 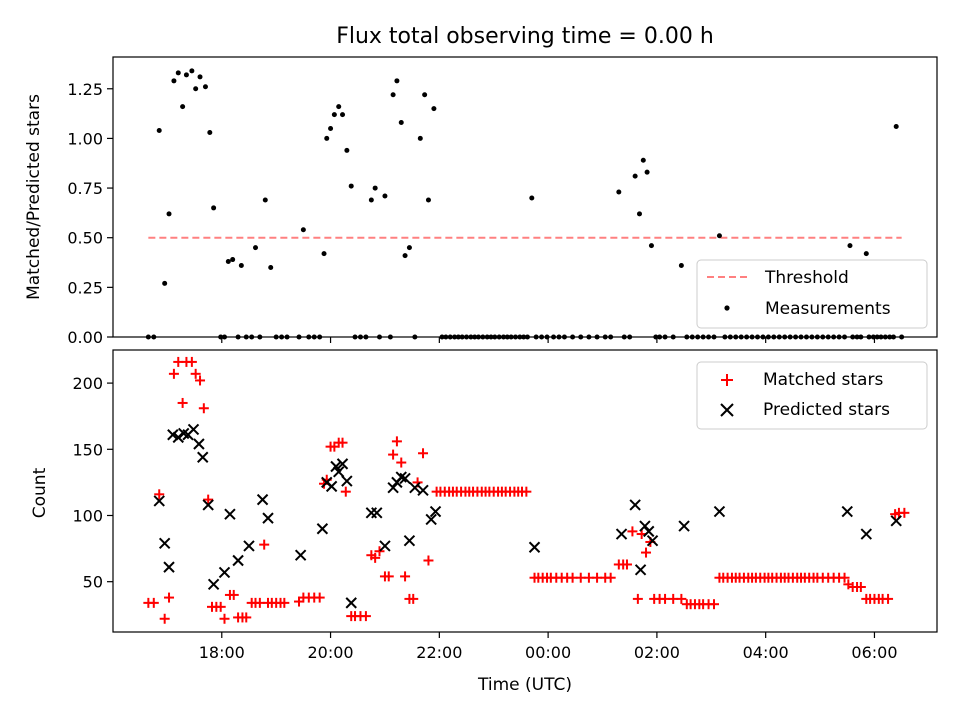 What do you see at coordinates (828, 309) in the screenshot?
I see `legend-measurements-label: Measurements` at bounding box center [828, 309].